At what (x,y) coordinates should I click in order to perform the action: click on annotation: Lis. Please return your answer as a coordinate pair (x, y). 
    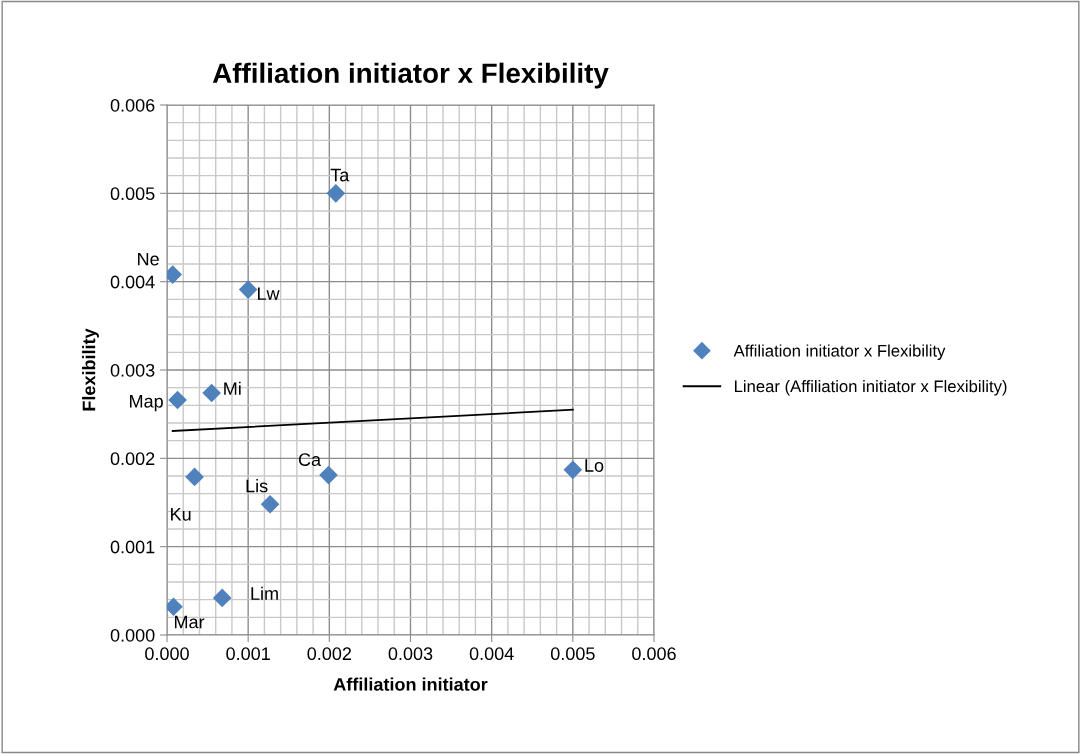
    Looking at the image, I should click on (257, 486).